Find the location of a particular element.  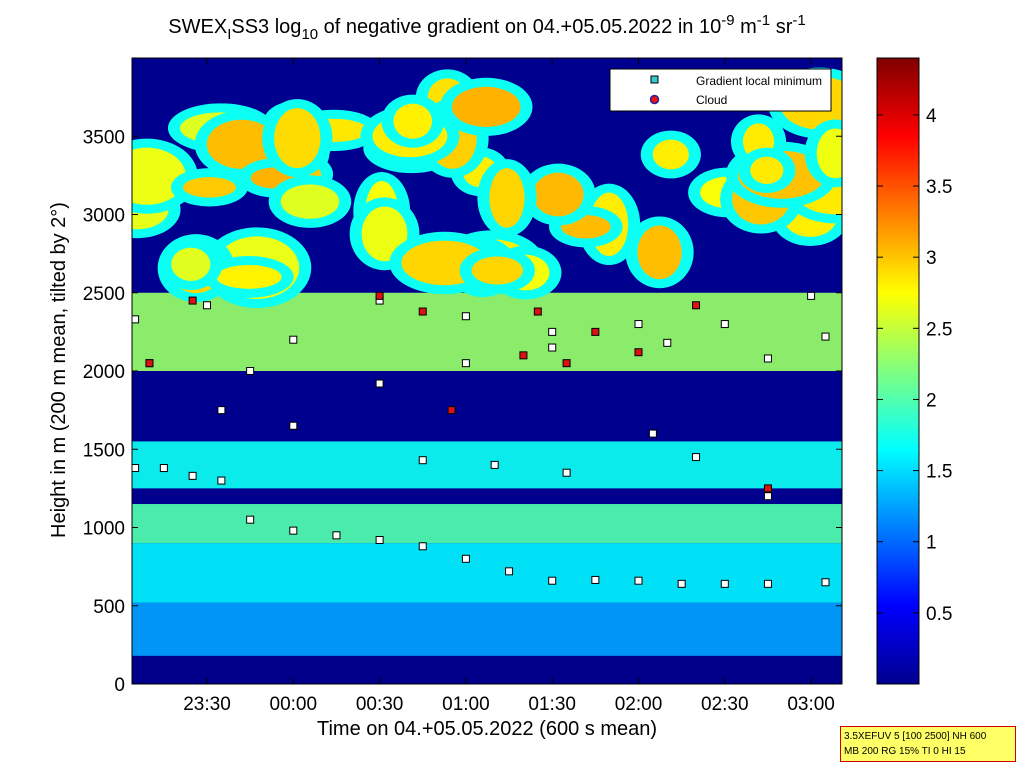

colorbar-tick-label: 2.5 is located at coordinates (939, 329).